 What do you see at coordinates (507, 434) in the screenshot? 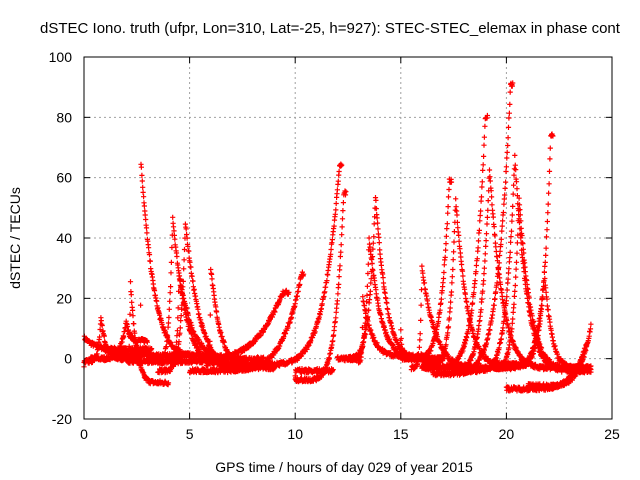
I see `x-tick-label: 20` at bounding box center [507, 434].